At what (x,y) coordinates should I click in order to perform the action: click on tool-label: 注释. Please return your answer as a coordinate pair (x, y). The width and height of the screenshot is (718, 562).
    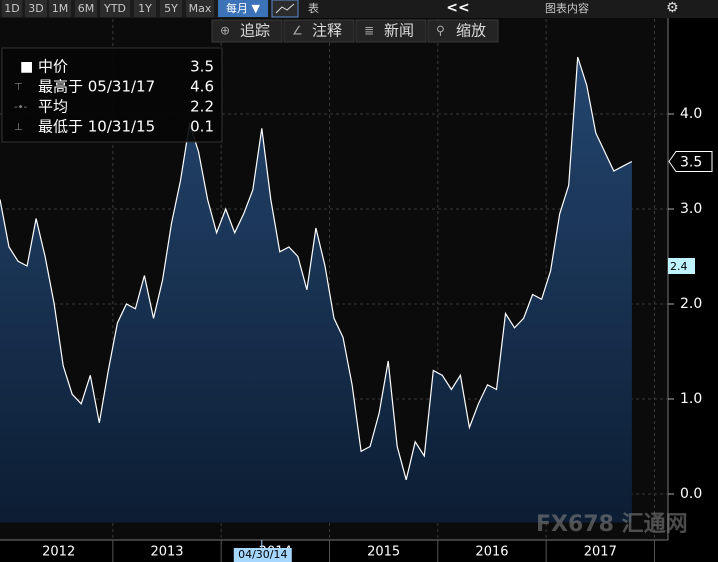
    Looking at the image, I should click on (327, 31).